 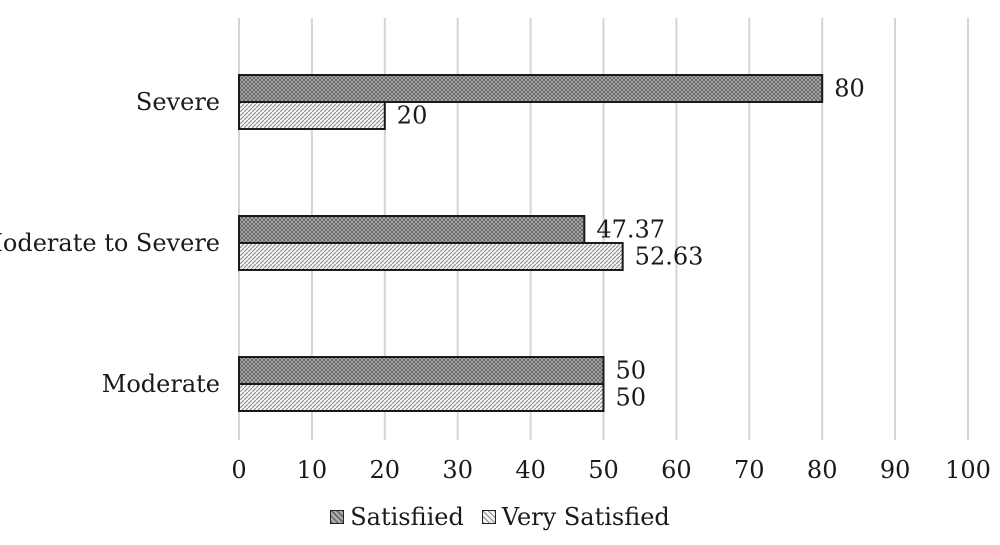 I want to click on data-label-satisfiied-severe: 80, so click(x=849, y=89).